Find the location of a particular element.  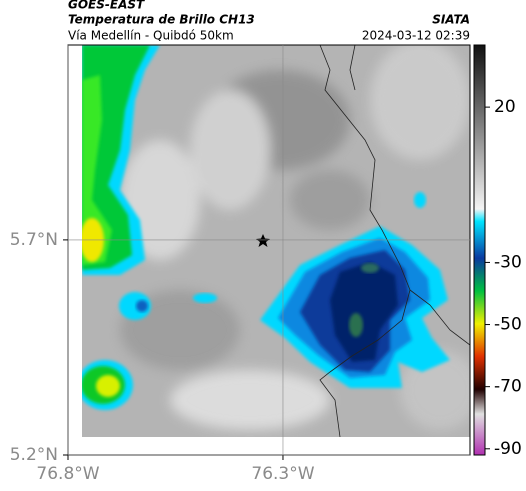

colorbar-label: -70 is located at coordinates (508, 387).